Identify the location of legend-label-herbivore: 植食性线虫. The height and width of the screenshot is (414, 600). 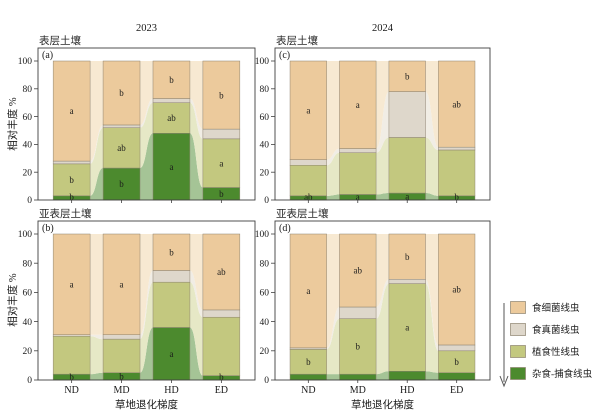
(556, 353).